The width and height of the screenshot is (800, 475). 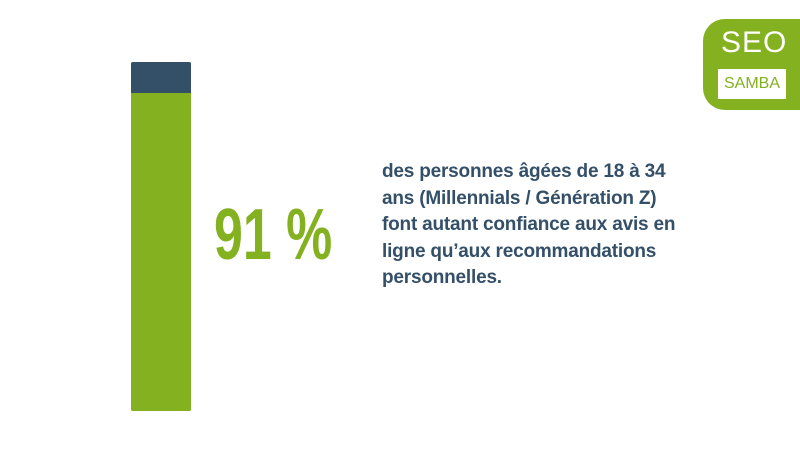 I want to click on logo-samba-text: SAMBA, so click(x=752, y=84).